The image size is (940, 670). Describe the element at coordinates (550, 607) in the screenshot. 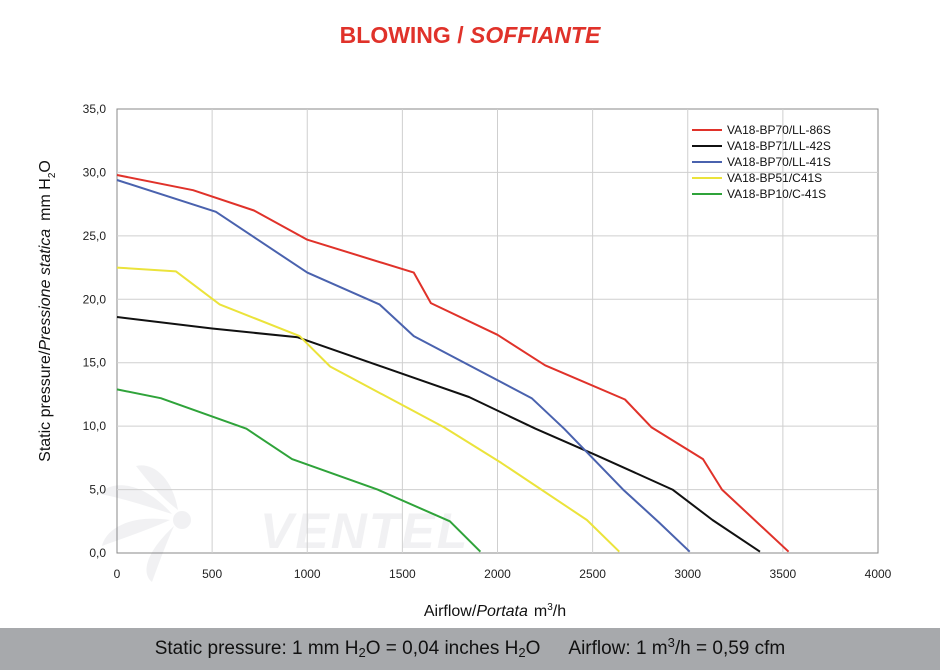

I see `x-axis-unit-sup: 3` at that location.